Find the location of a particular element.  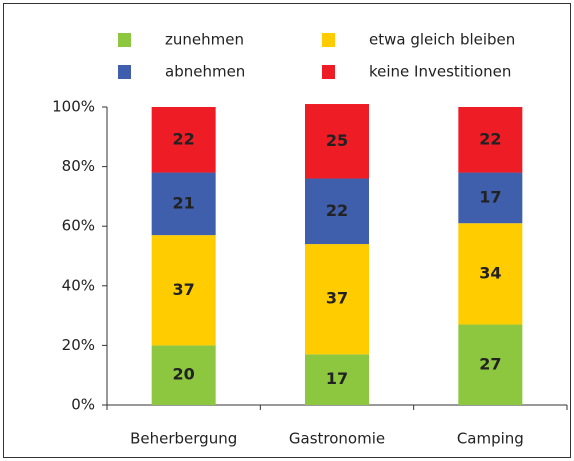

data-label: 20 is located at coordinates (184, 374).